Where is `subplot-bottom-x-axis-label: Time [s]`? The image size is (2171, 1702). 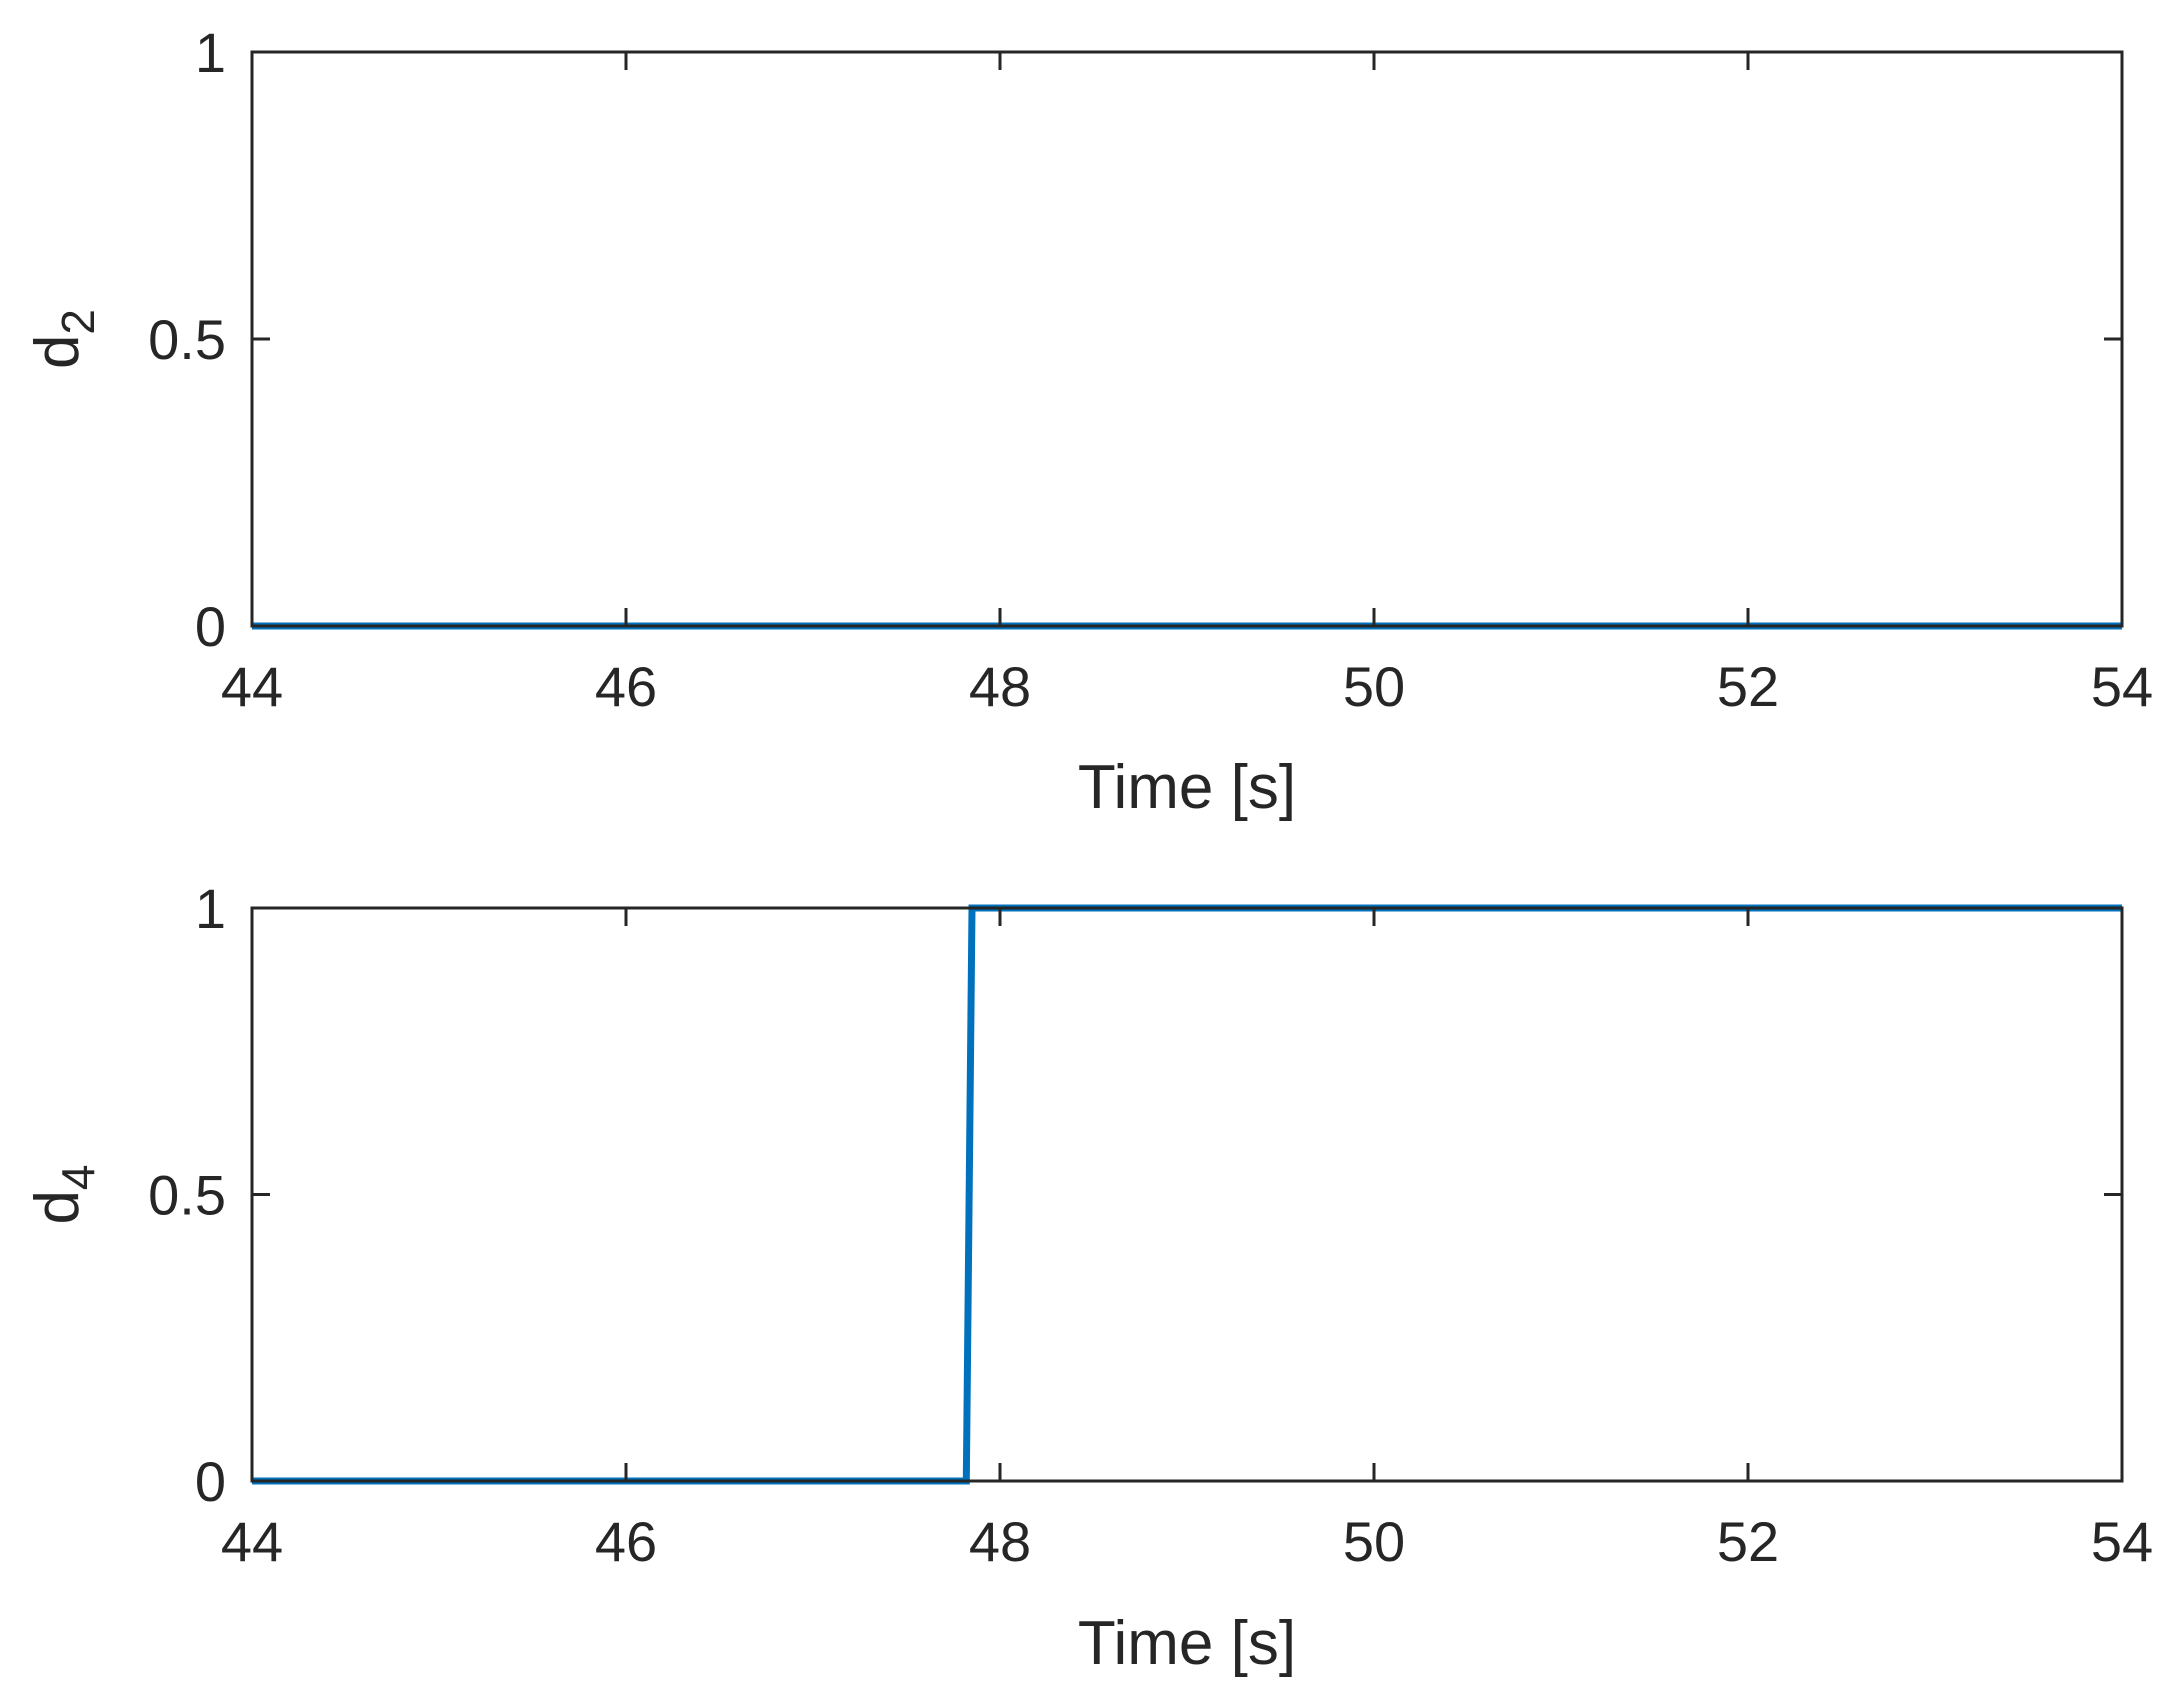
subplot-bottom-x-axis-label: Time [s] is located at coordinates (1187, 1643).